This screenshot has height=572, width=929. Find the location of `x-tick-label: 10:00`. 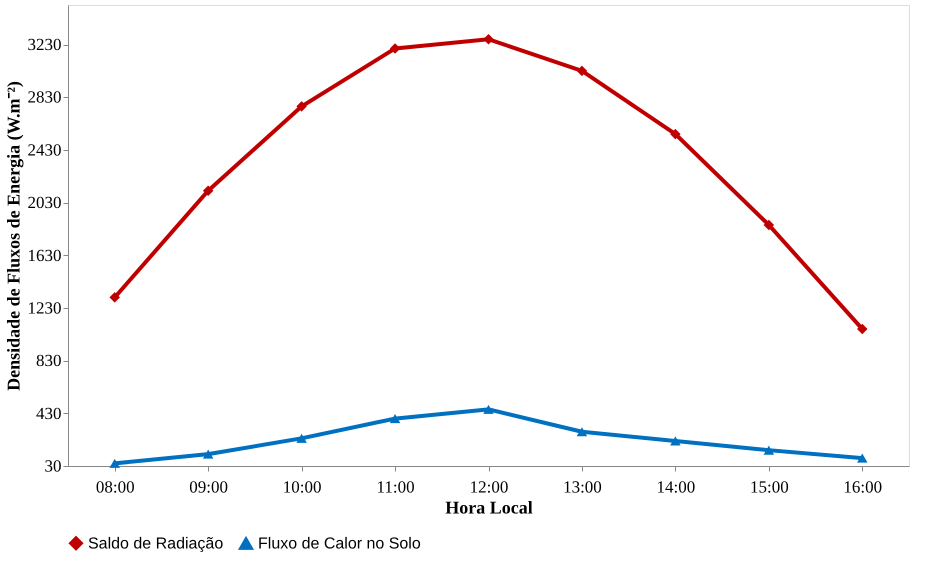

x-tick-label: 10:00 is located at coordinates (302, 487).